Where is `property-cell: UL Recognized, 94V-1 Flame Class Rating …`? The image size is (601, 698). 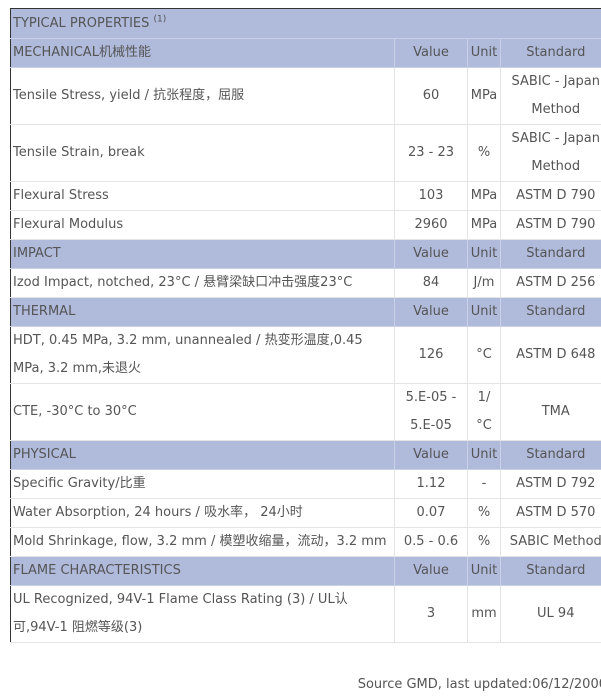 property-cell: UL Recognized, 94V-1 Flame Class Rating … is located at coordinates (202, 614).